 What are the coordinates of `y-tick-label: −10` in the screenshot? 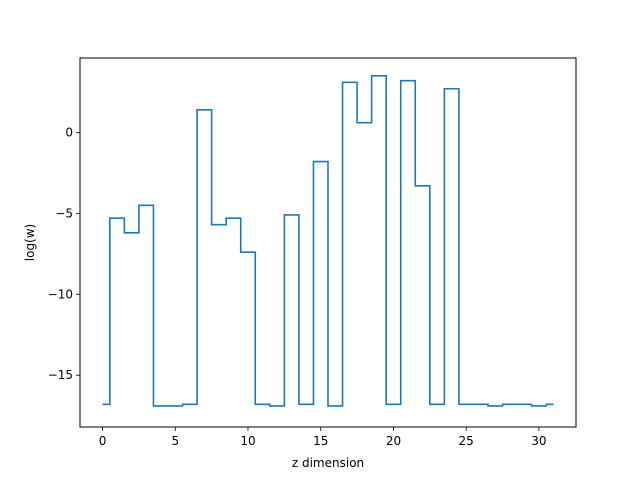 It's located at (60, 294).